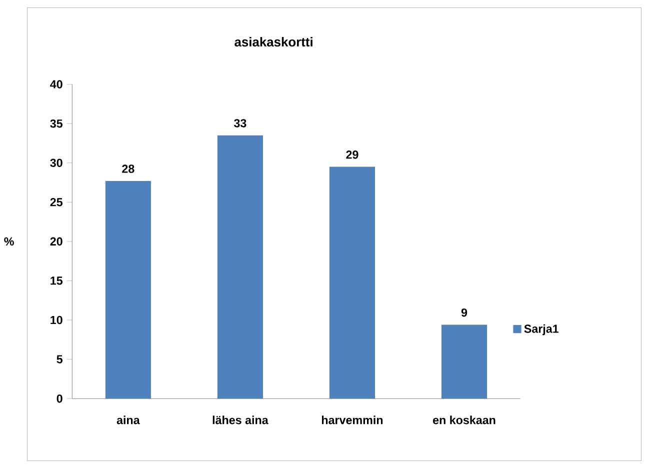 This screenshot has height=469, width=649. I want to click on legend-label: Sarja1, so click(541, 330).